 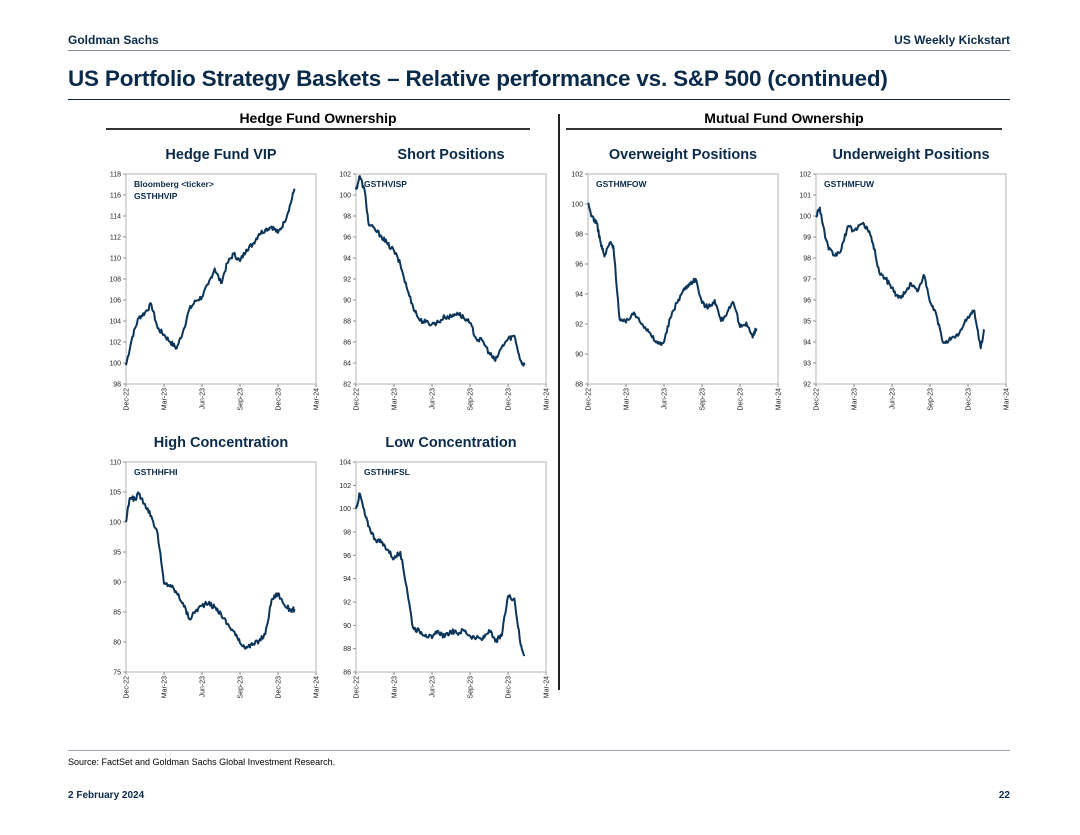 I want to click on y-tick-label: 93, so click(x=807, y=364).